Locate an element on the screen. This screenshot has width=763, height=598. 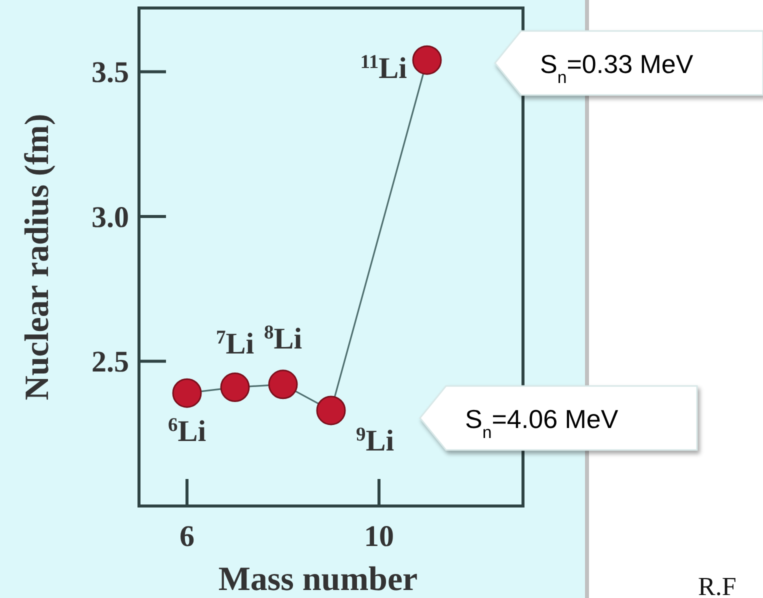
x-tick-label: 6 is located at coordinates (187, 536).